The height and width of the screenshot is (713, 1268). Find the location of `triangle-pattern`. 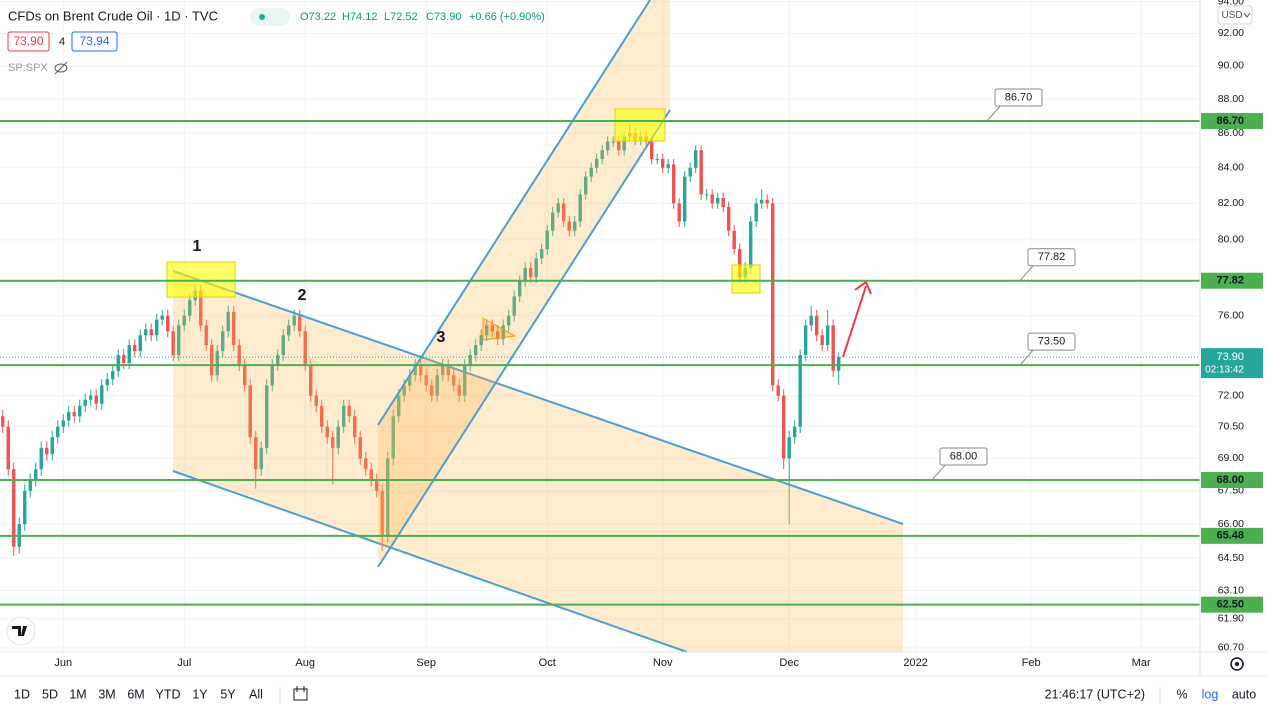

triangle-pattern is located at coordinates (499, 329).